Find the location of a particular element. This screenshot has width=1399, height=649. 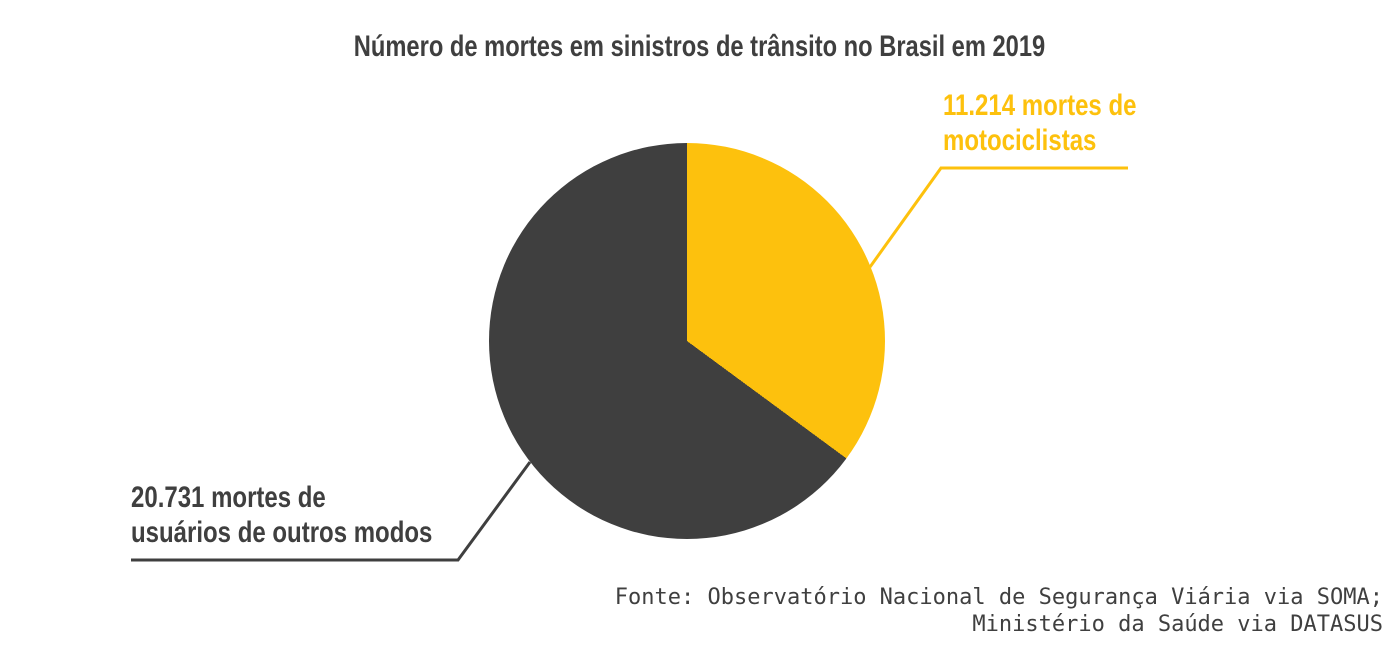

source-note-line2: Ministério da Saúde via DATASUS is located at coordinates (1177, 624).